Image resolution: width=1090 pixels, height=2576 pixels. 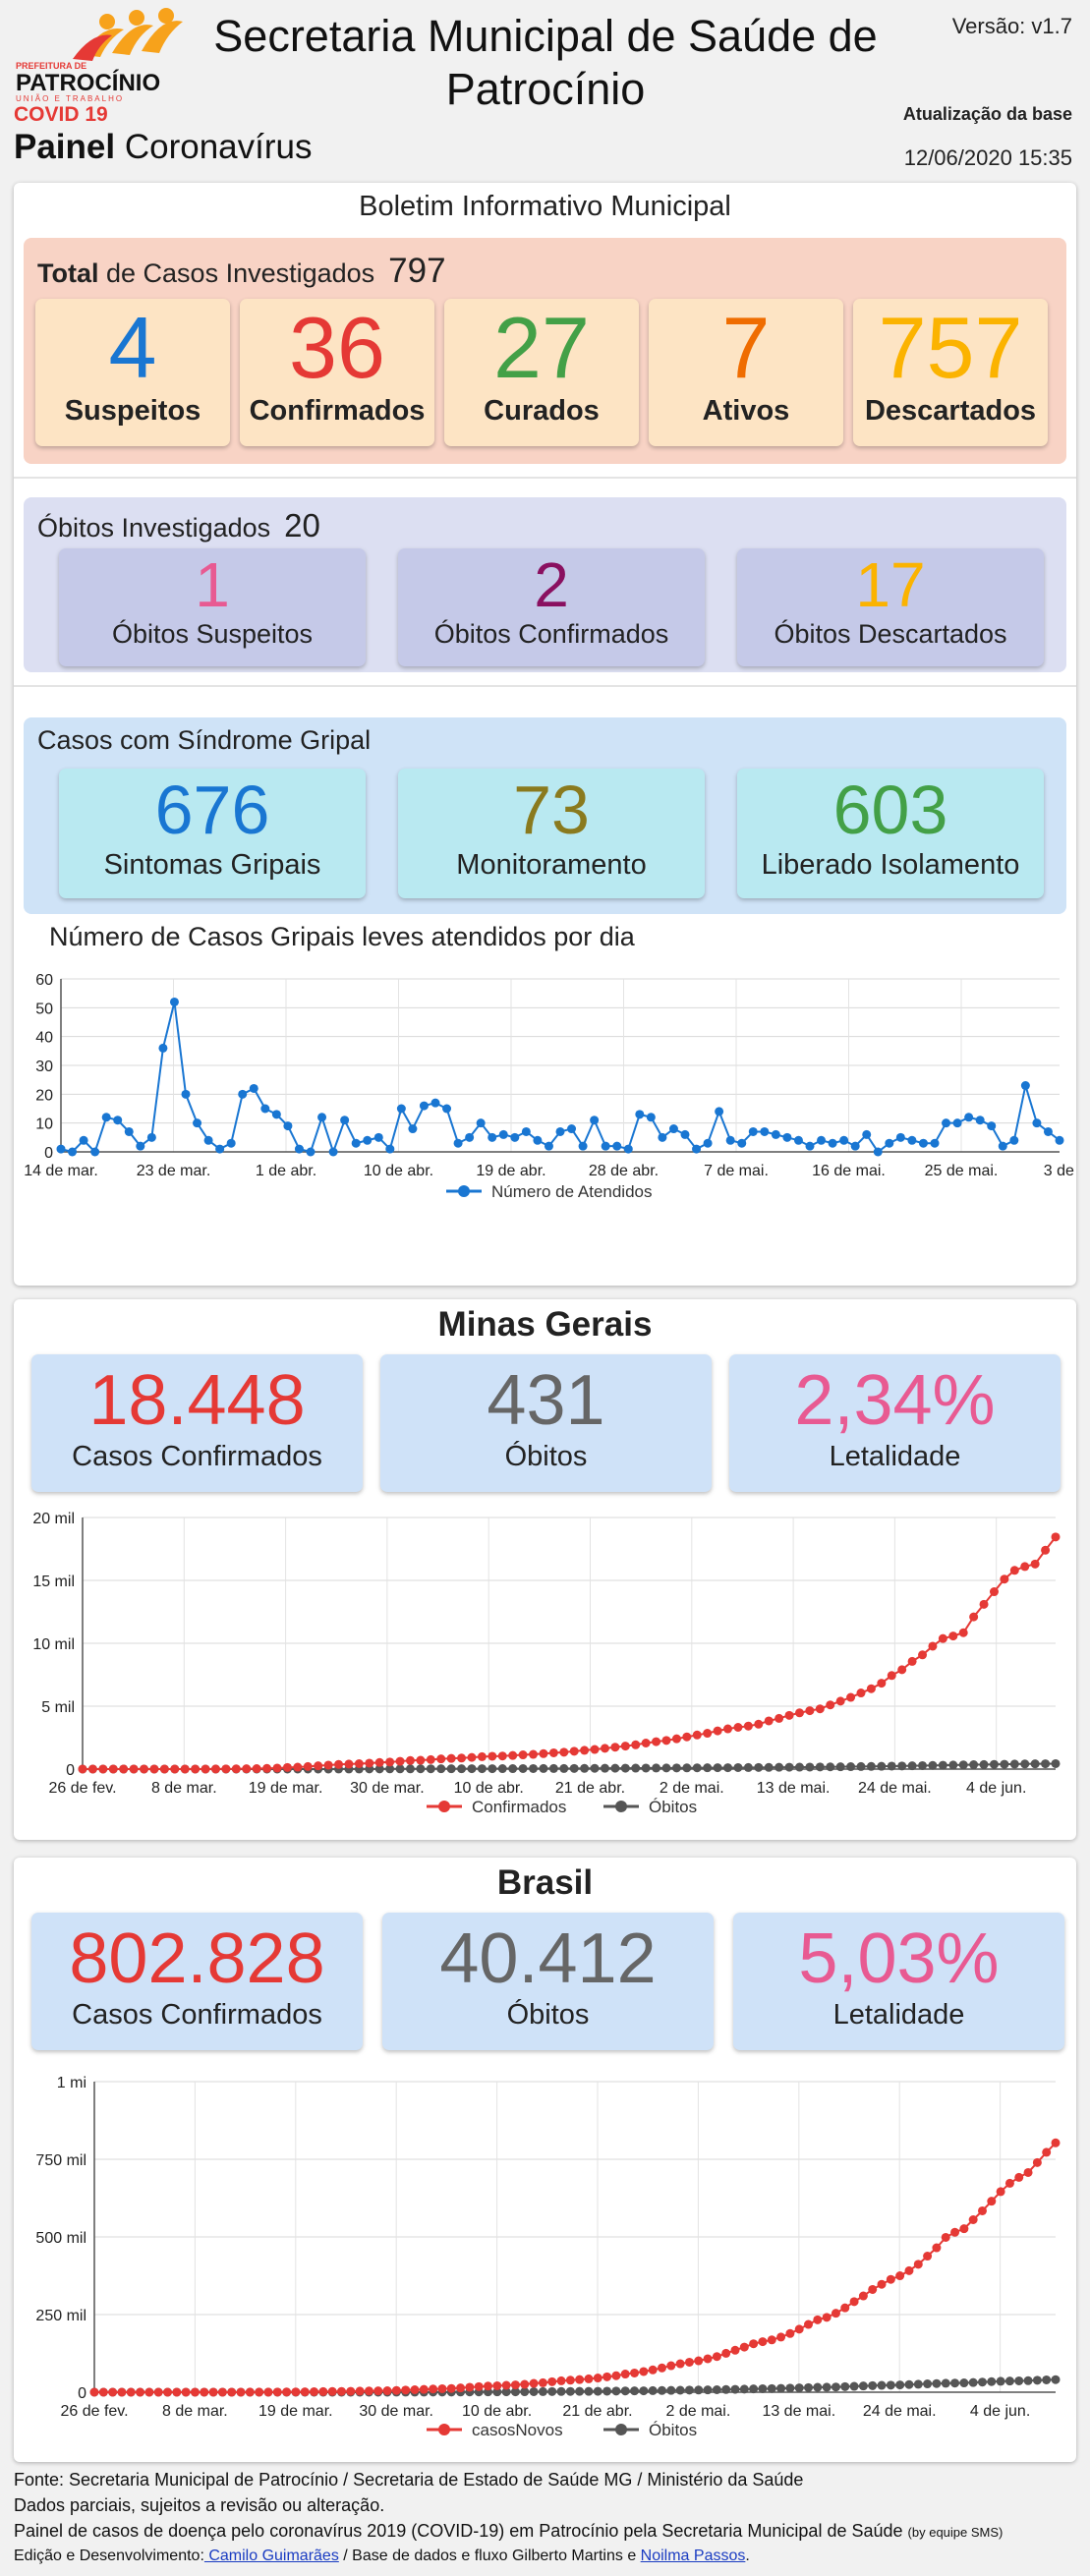 I want to click on developer-link: Camilo Guimarães, so click(x=271, y=2556).